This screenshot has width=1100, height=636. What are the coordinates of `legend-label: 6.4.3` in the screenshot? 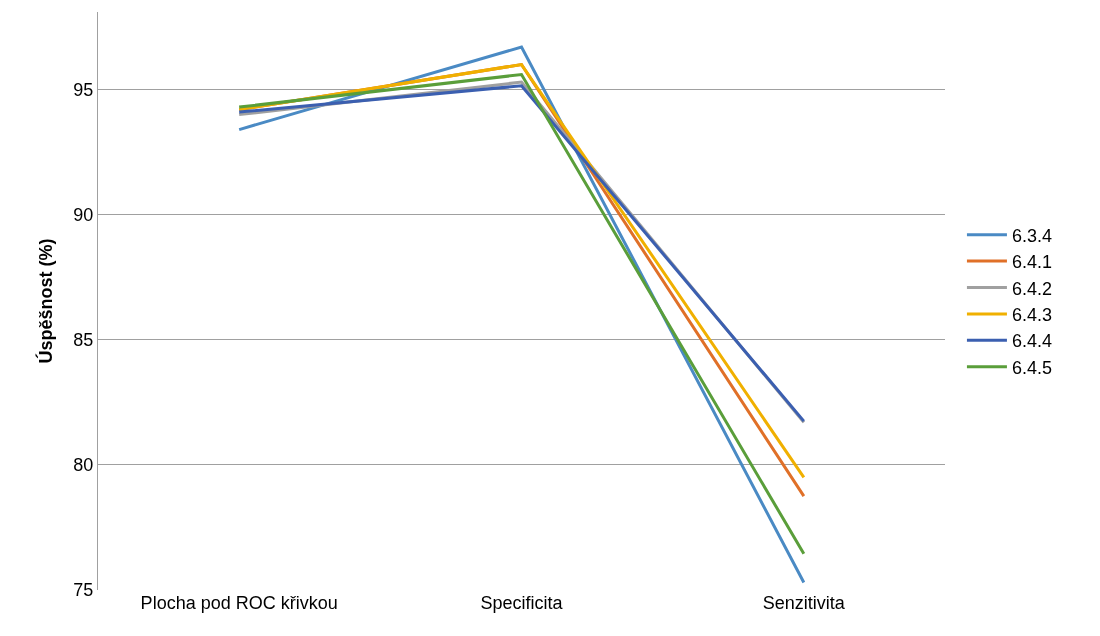 It's located at (1031, 314).